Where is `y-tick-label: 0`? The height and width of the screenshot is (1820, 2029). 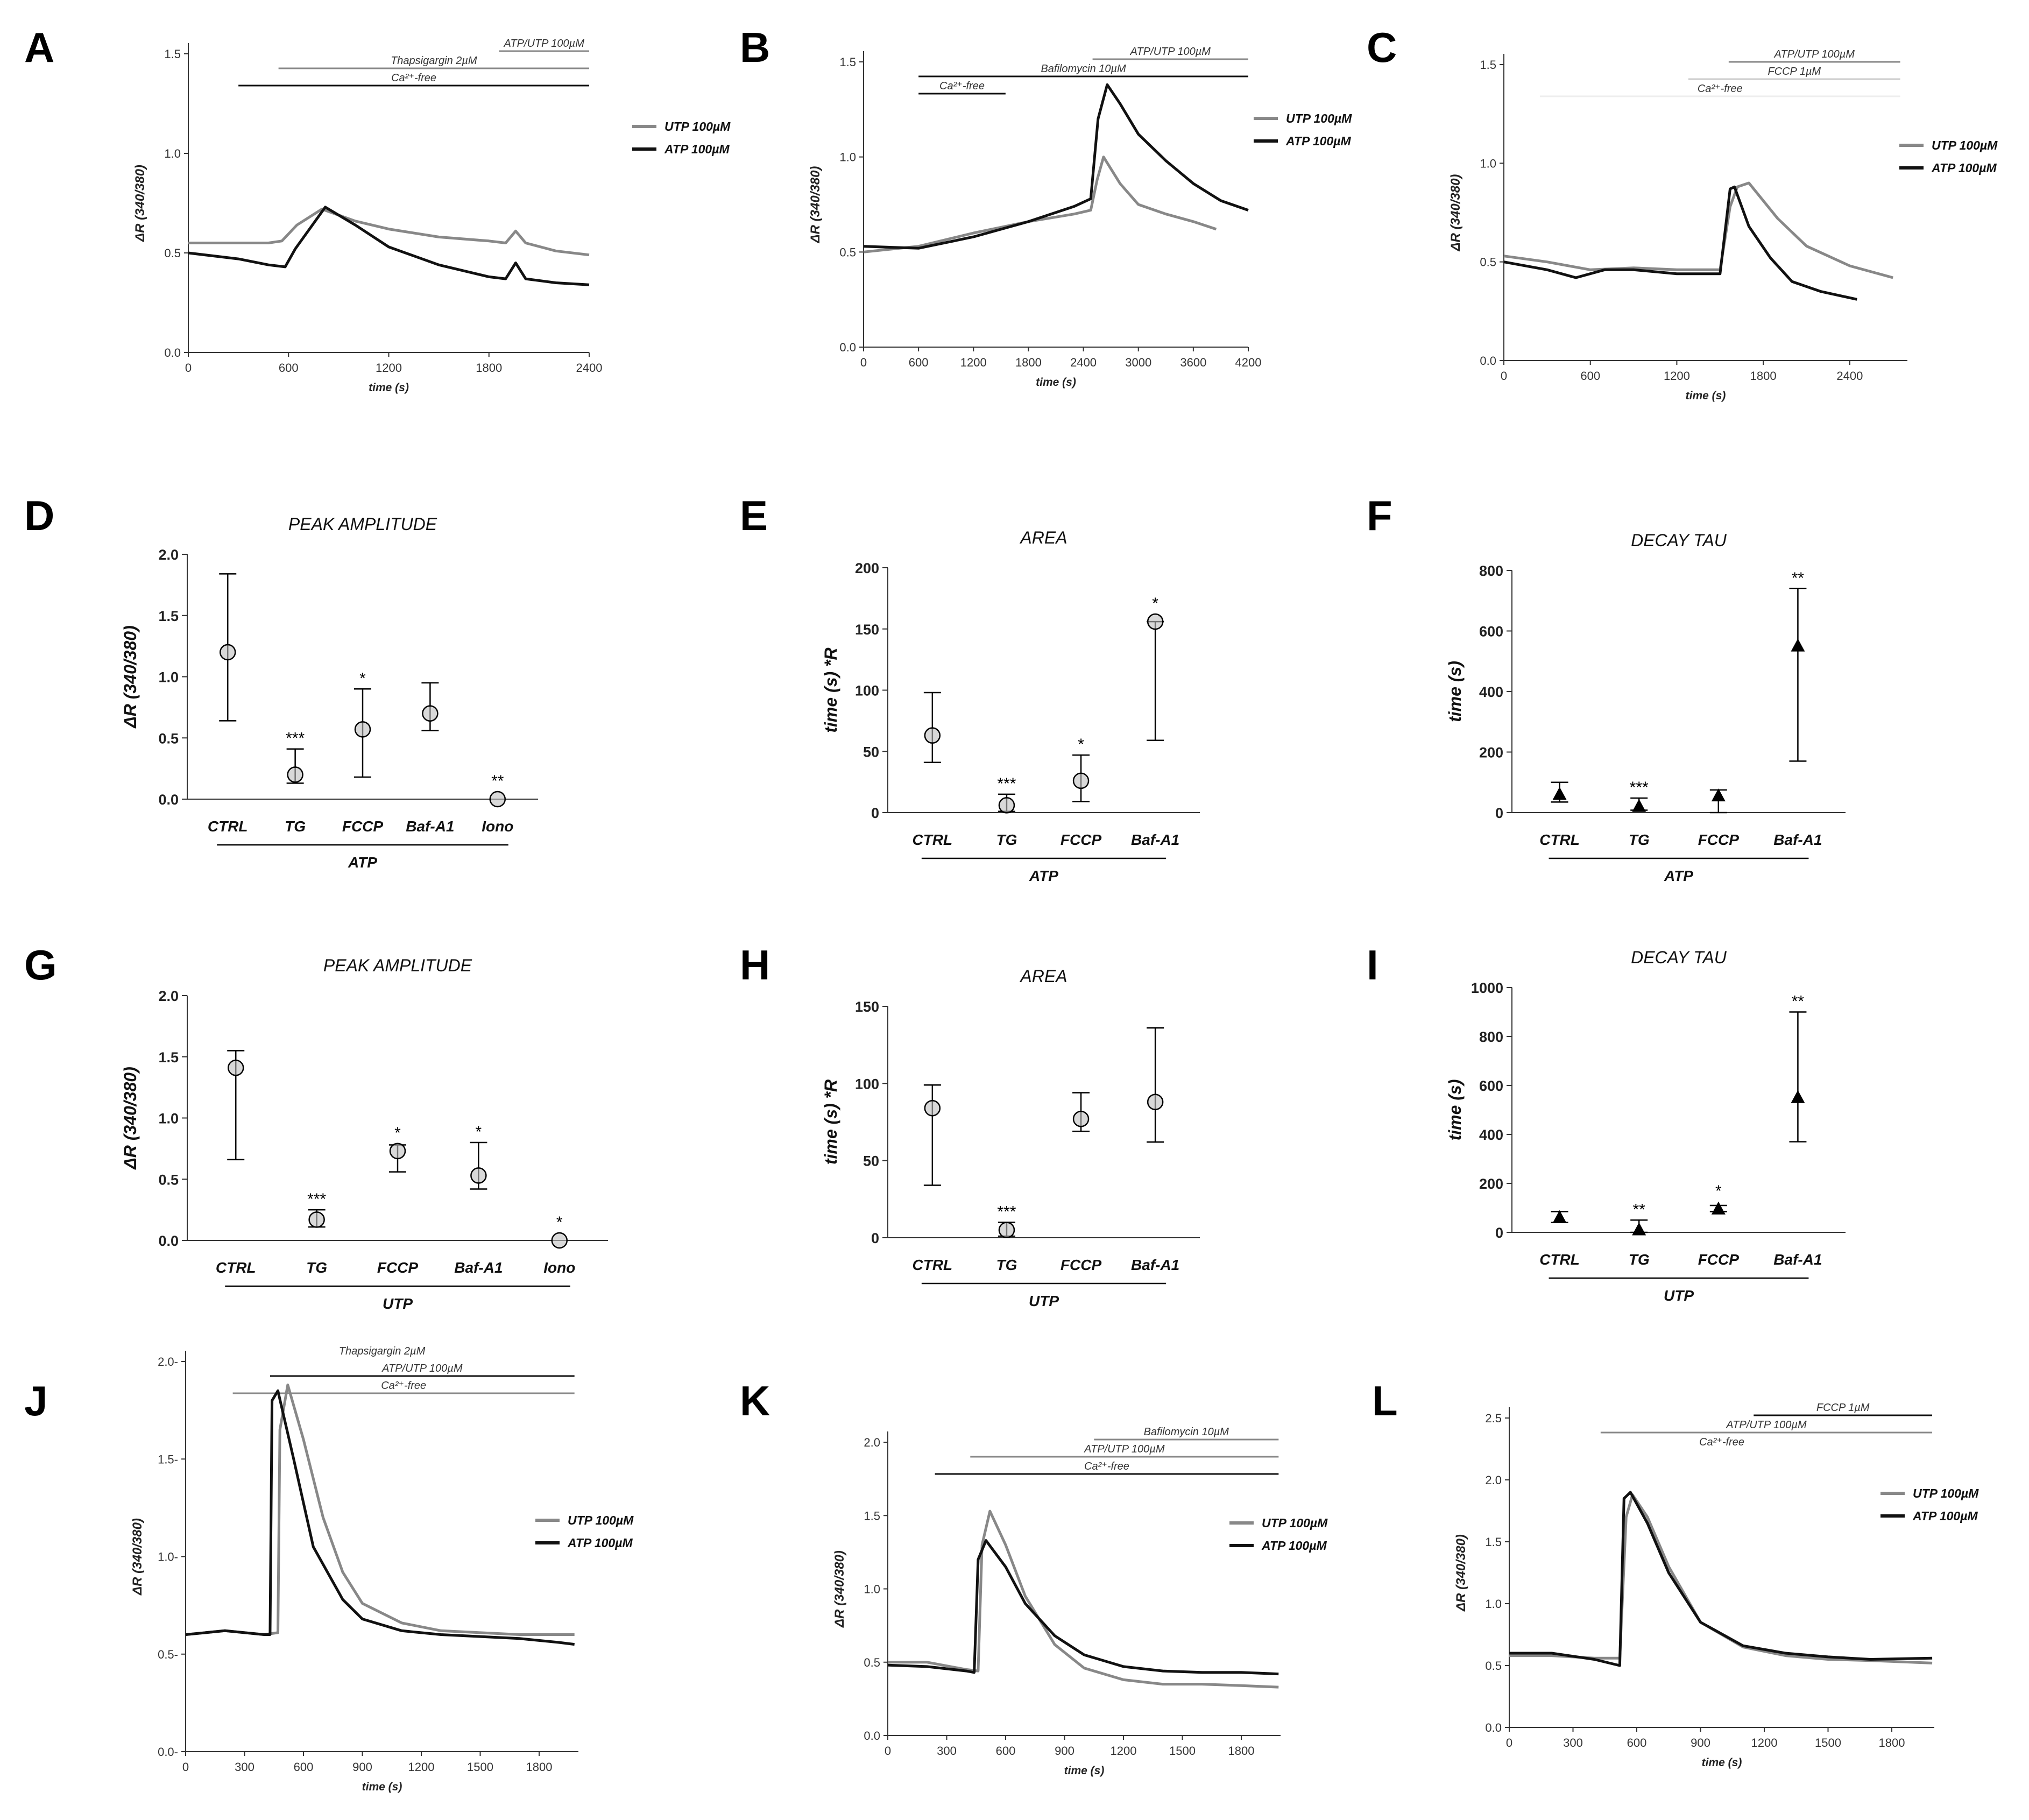 y-tick-label: 0 is located at coordinates (1499, 1233).